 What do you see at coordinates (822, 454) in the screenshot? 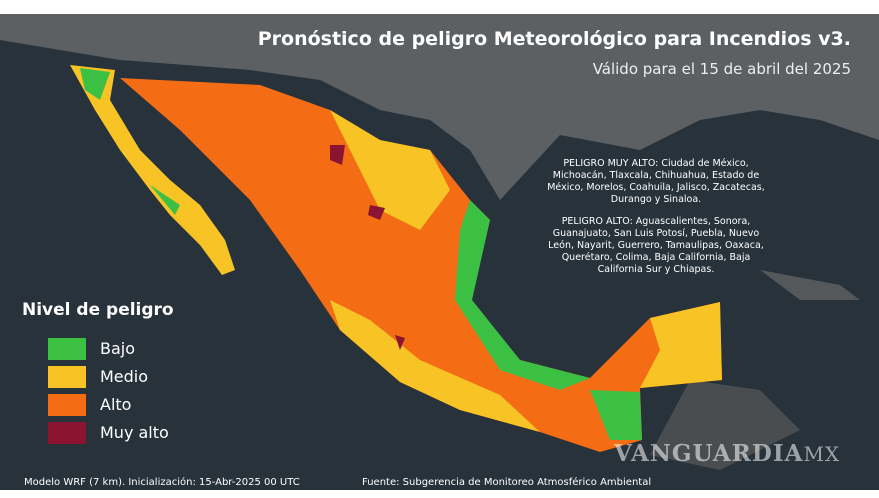
I see `watermark-suffix: MX` at bounding box center [822, 454].